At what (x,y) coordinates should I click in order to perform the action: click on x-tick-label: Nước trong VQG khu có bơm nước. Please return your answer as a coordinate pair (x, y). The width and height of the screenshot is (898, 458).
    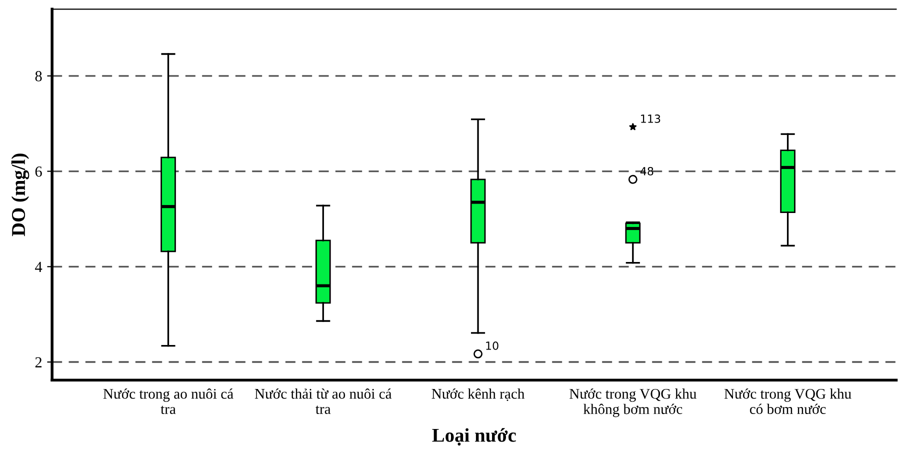
    Looking at the image, I should click on (788, 401).